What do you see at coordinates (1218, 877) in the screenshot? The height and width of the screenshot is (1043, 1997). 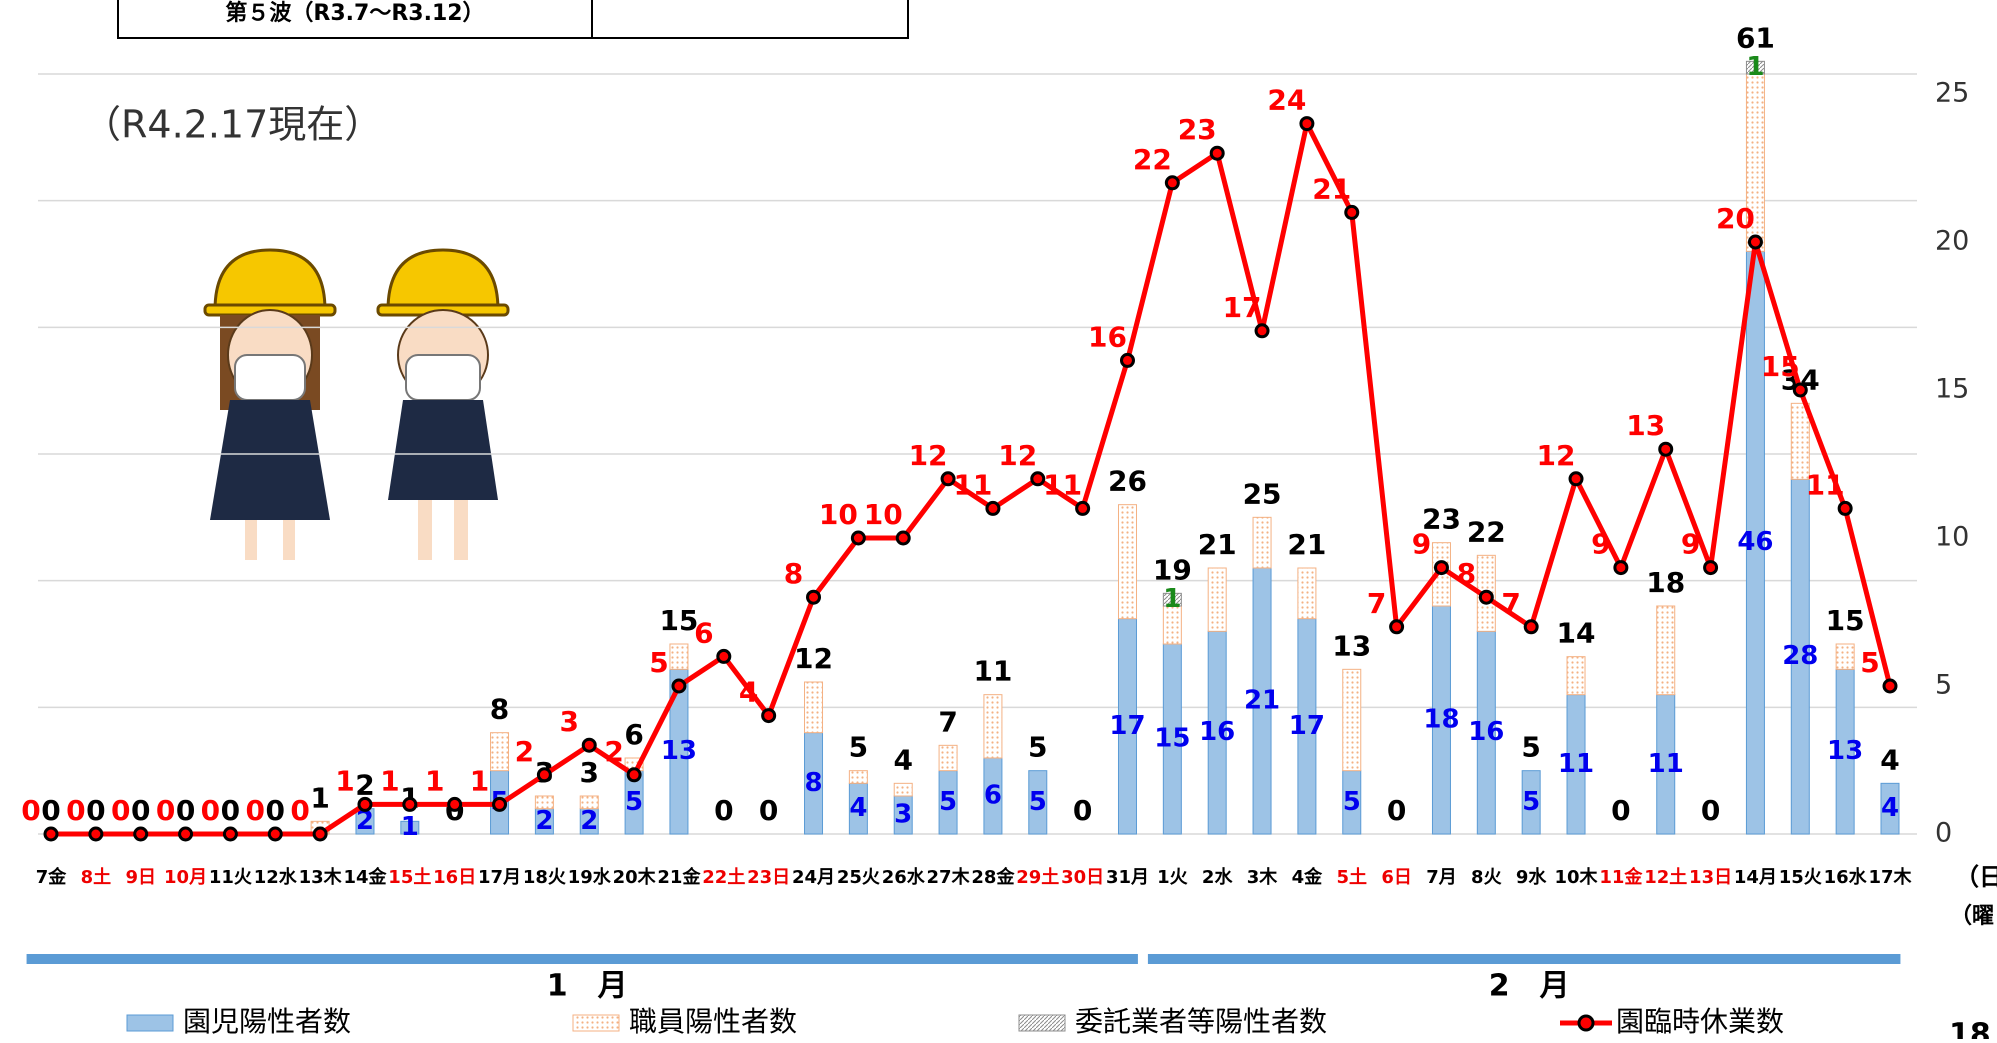 I see `x-tick-label: 2水` at bounding box center [1218, 877].